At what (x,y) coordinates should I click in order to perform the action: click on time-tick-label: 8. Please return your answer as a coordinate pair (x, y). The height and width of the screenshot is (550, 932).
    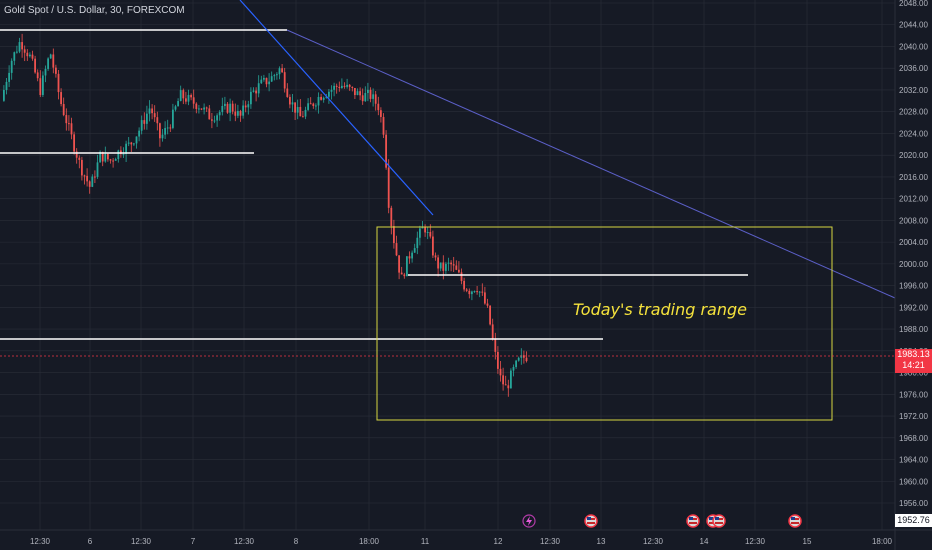
    Looking at the image, I should click on (296, 541).